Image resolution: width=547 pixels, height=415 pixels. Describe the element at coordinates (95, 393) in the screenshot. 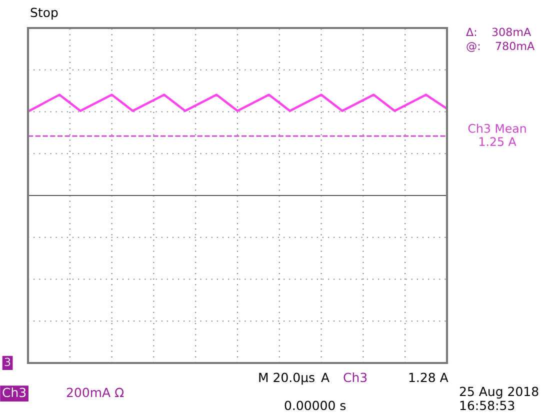

I see `text: 200mA Ω` at that location.